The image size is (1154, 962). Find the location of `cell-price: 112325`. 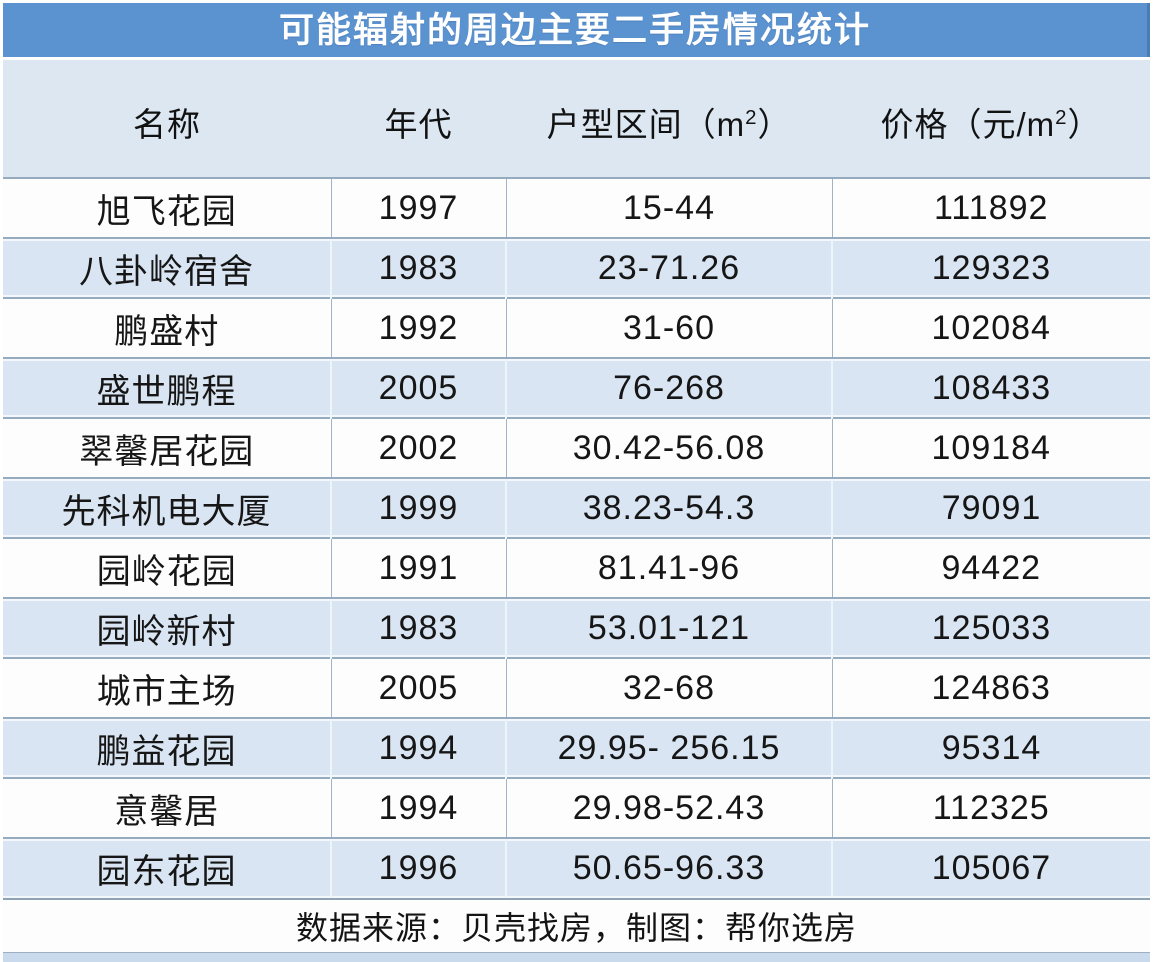

cell-price: 112325 is located at coordinates (990, 807).